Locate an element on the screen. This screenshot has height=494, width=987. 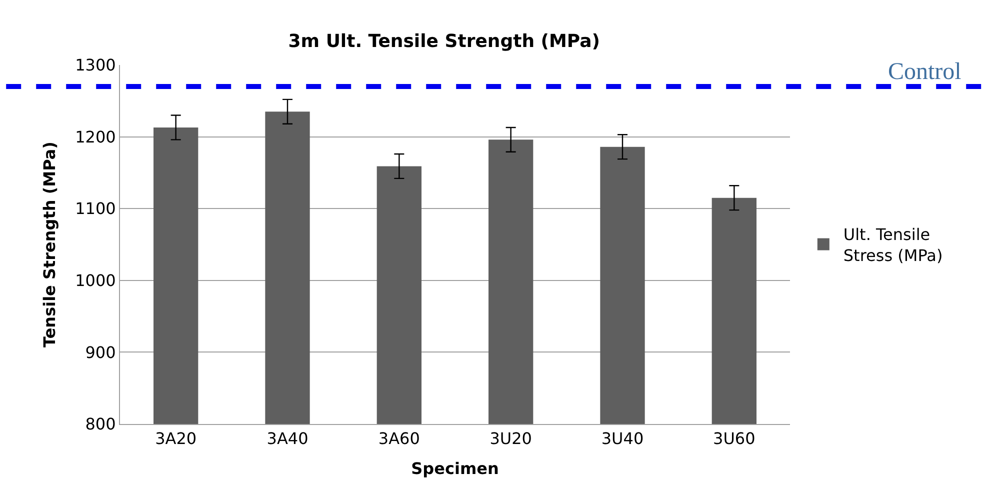
y-tick-label: 1000 is located at coordinates (95, 280).